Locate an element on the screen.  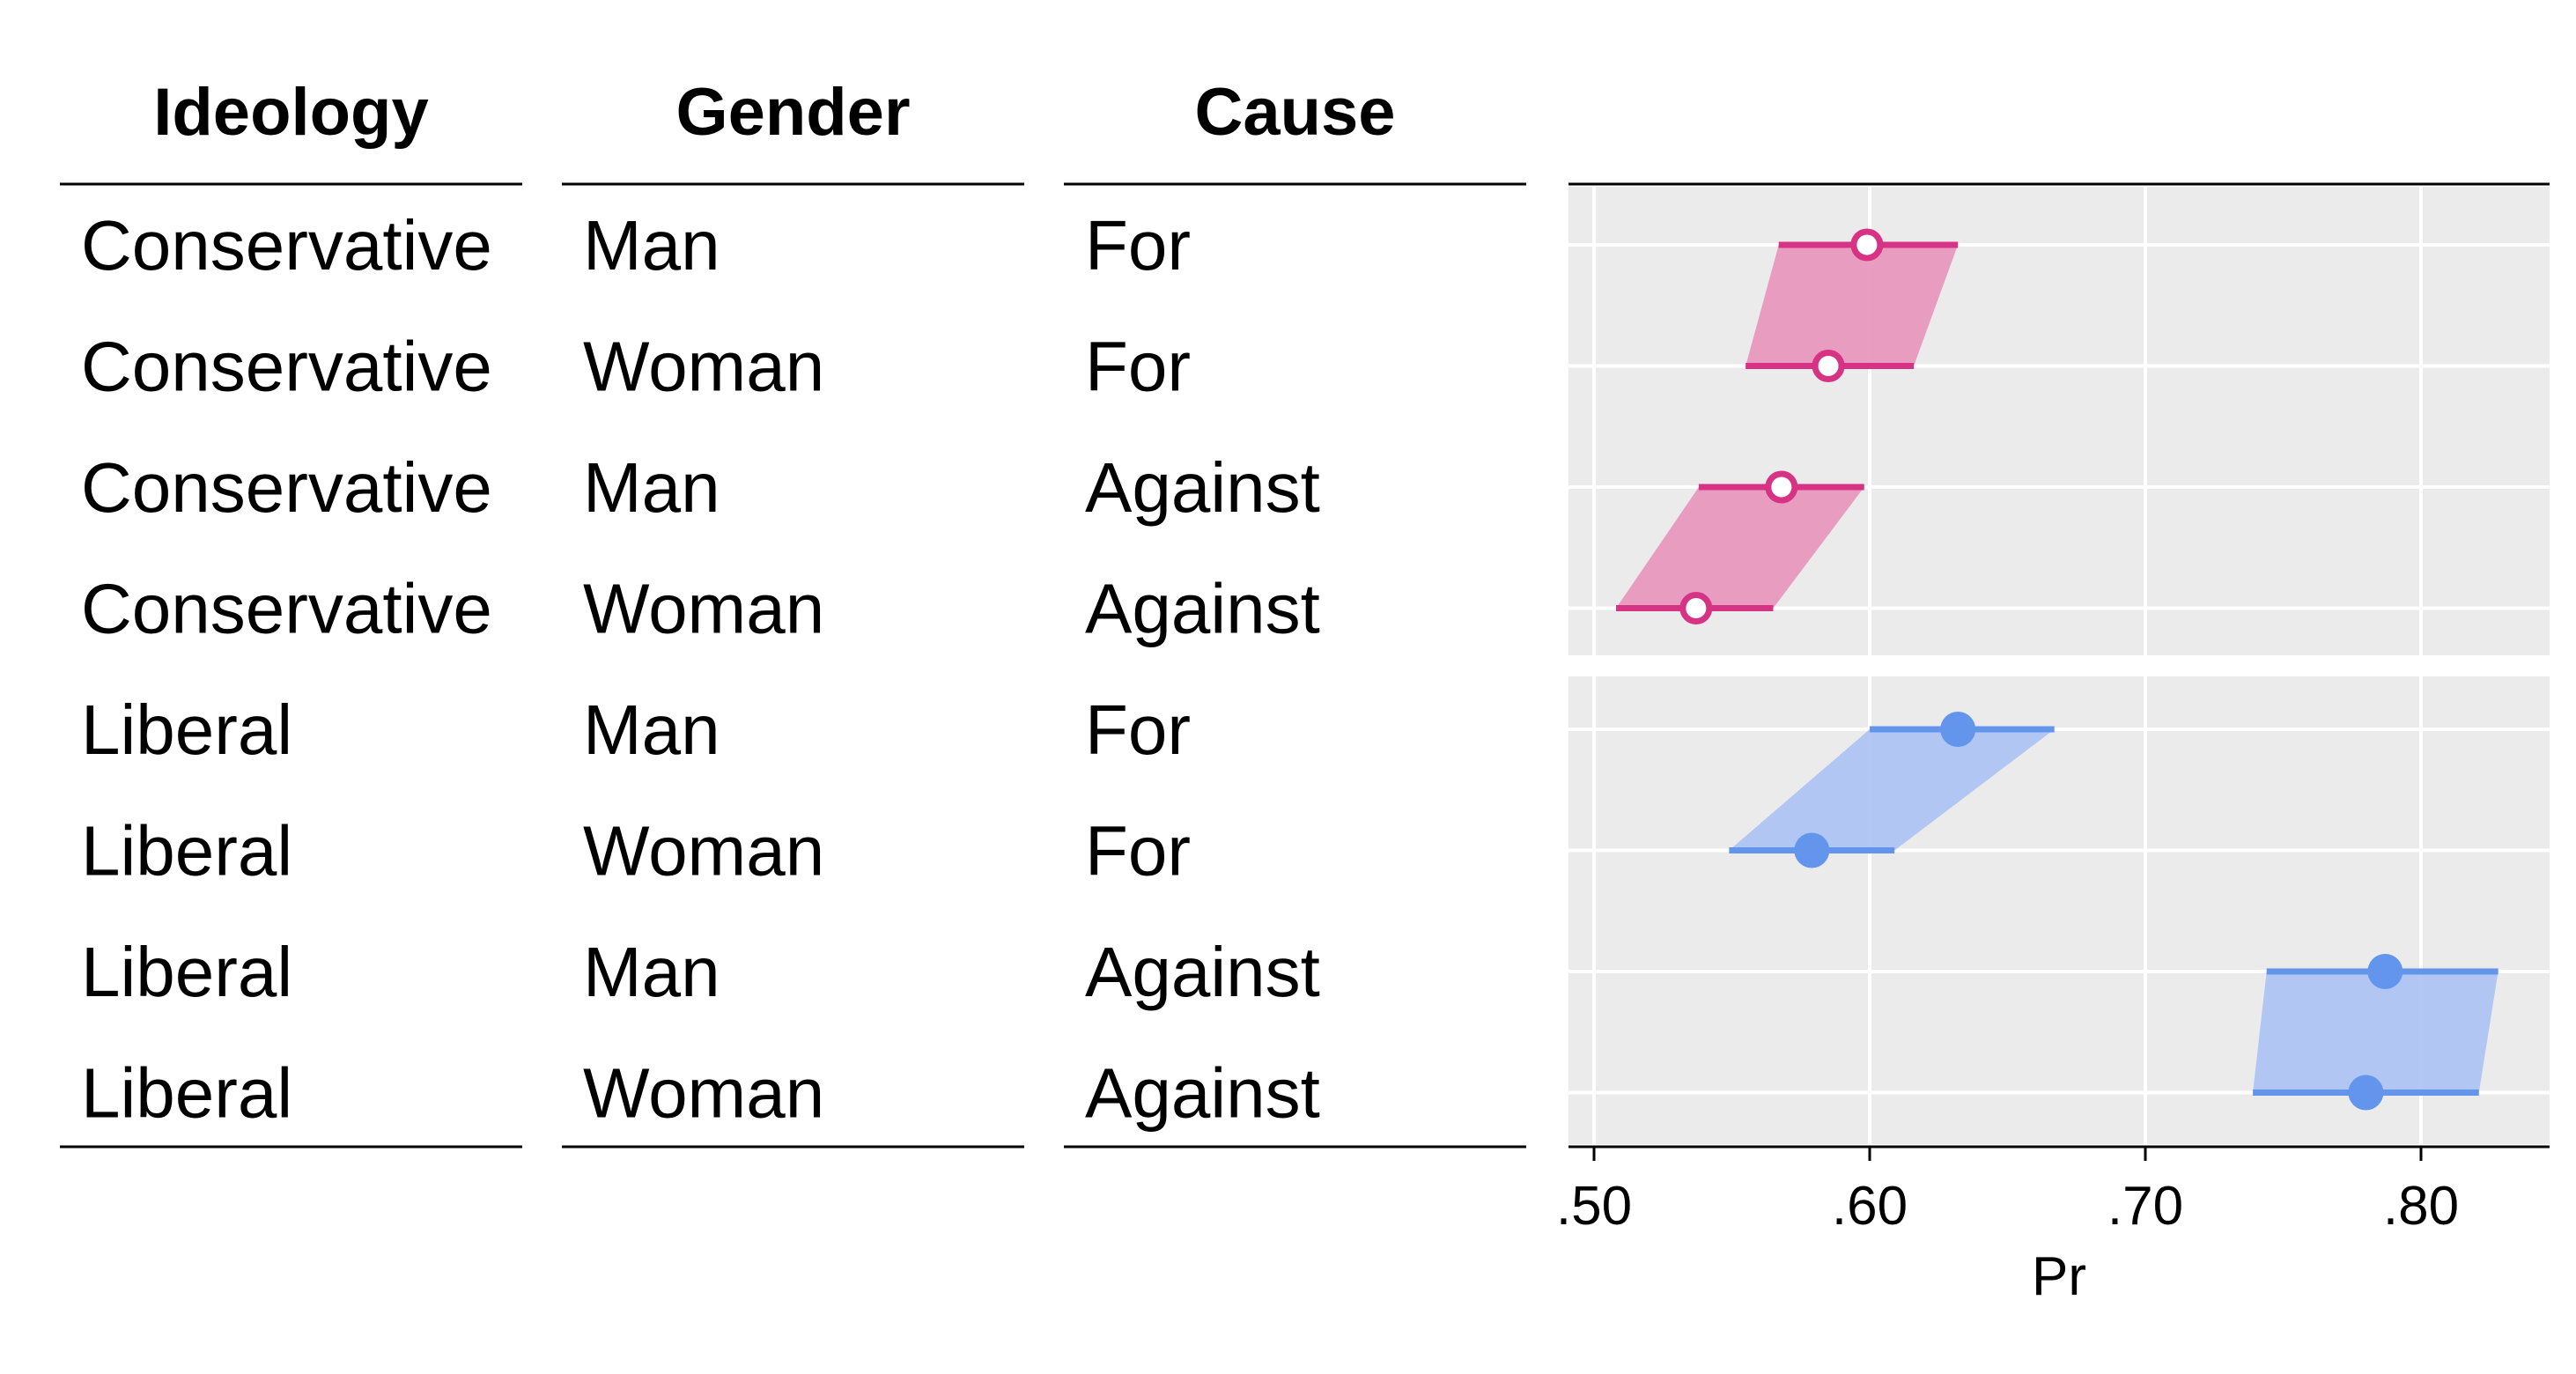
column-header-cause: Cause is located at coordinates (1294, 112).